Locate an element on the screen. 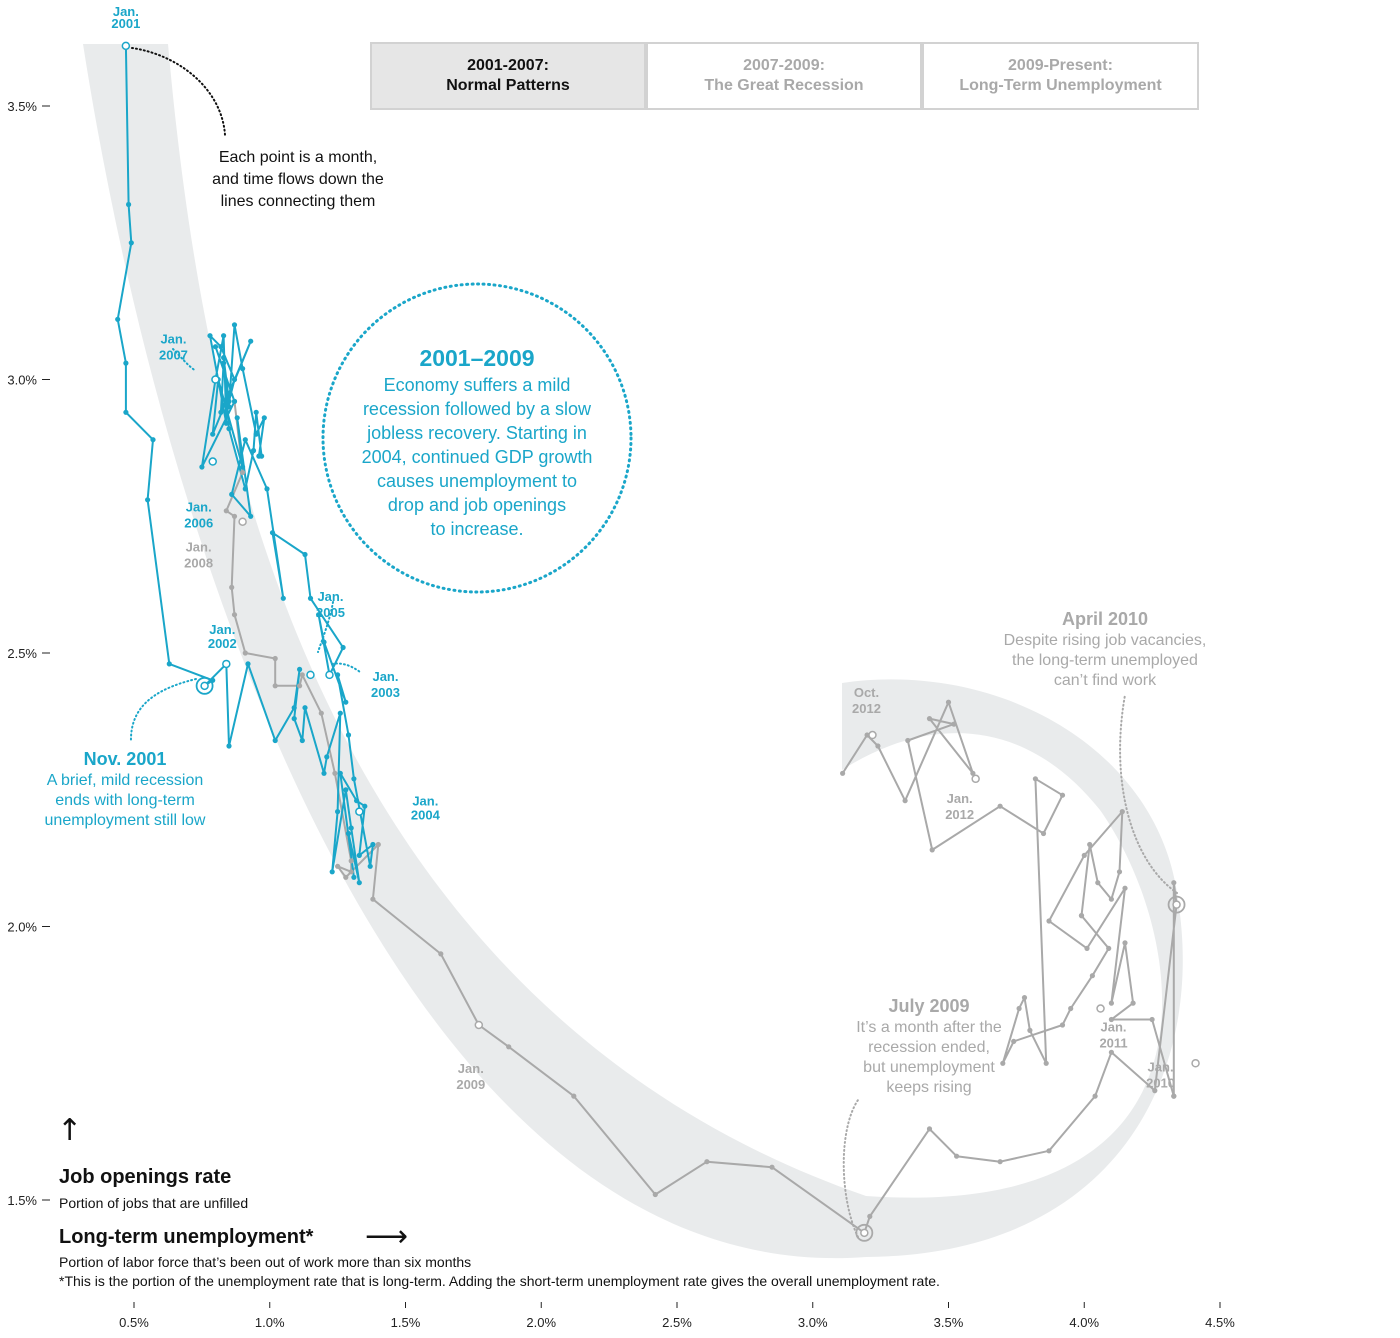  nov-2001-body: unemployment still low is located at coordinates (125, 820).